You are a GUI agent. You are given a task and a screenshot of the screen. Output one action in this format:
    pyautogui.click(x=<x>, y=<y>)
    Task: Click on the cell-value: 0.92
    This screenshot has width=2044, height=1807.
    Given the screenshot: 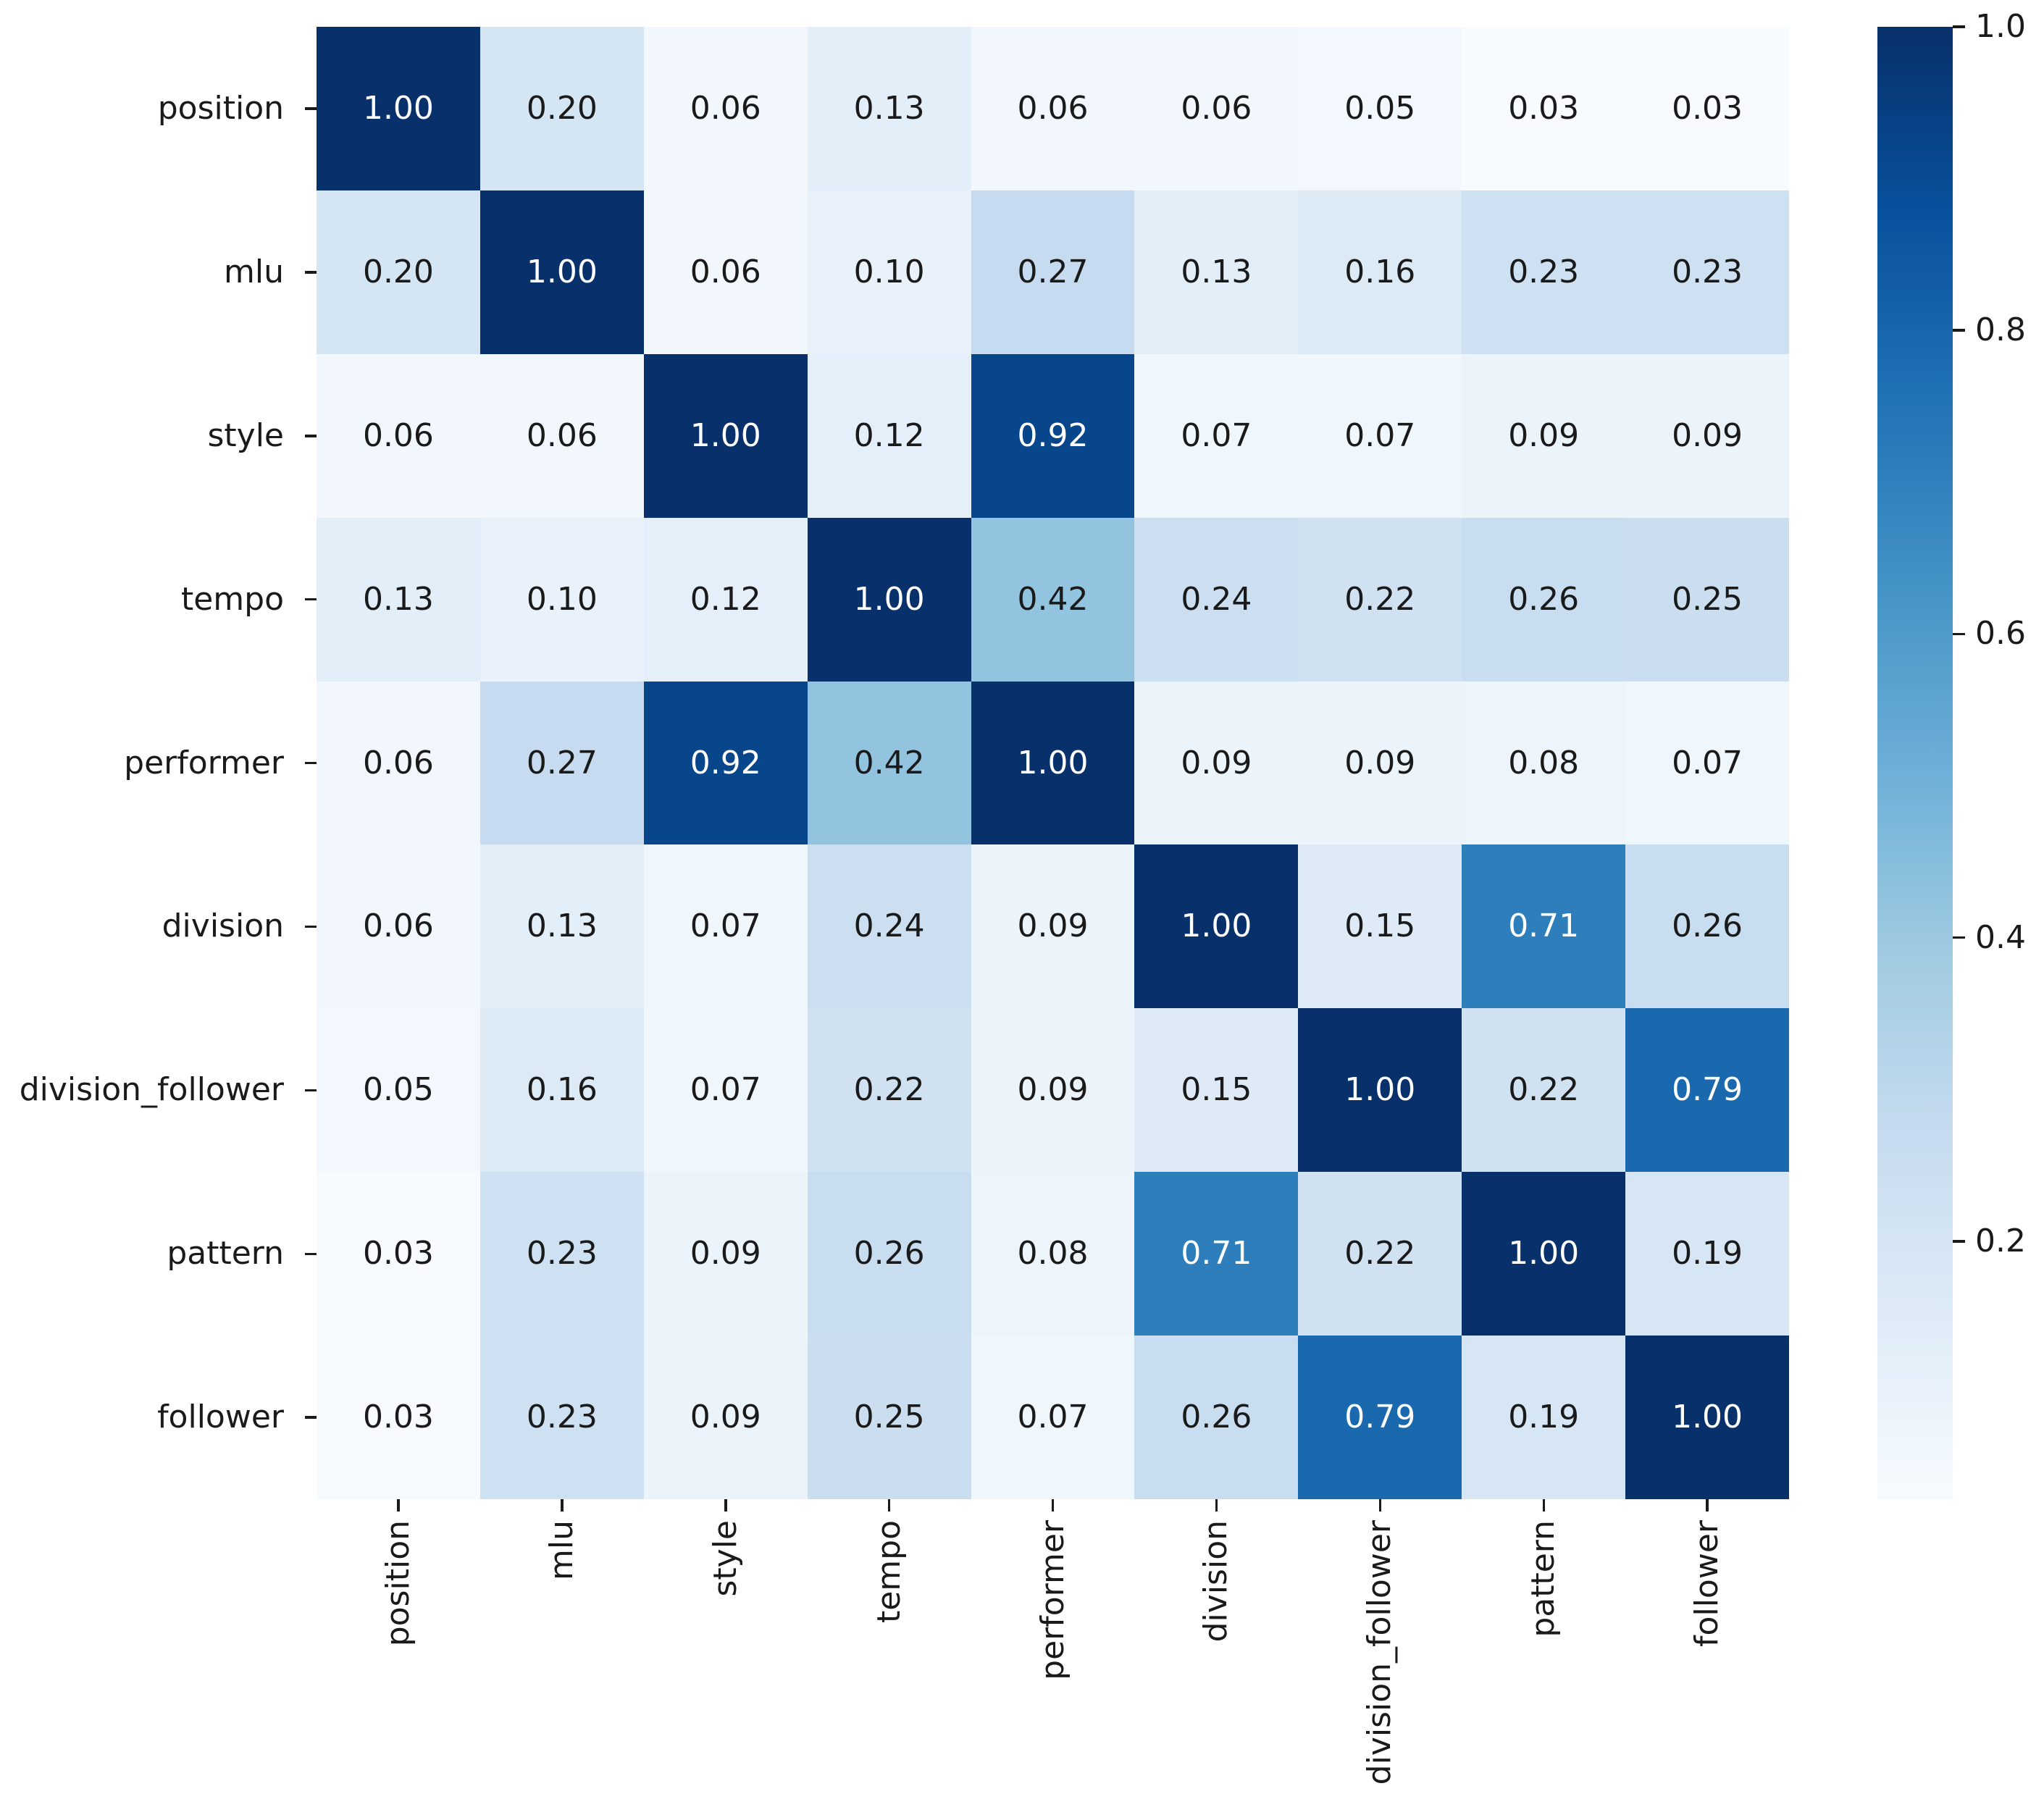 What is the action you would take?
    pyautogui.click(x=1053, y=435)
    